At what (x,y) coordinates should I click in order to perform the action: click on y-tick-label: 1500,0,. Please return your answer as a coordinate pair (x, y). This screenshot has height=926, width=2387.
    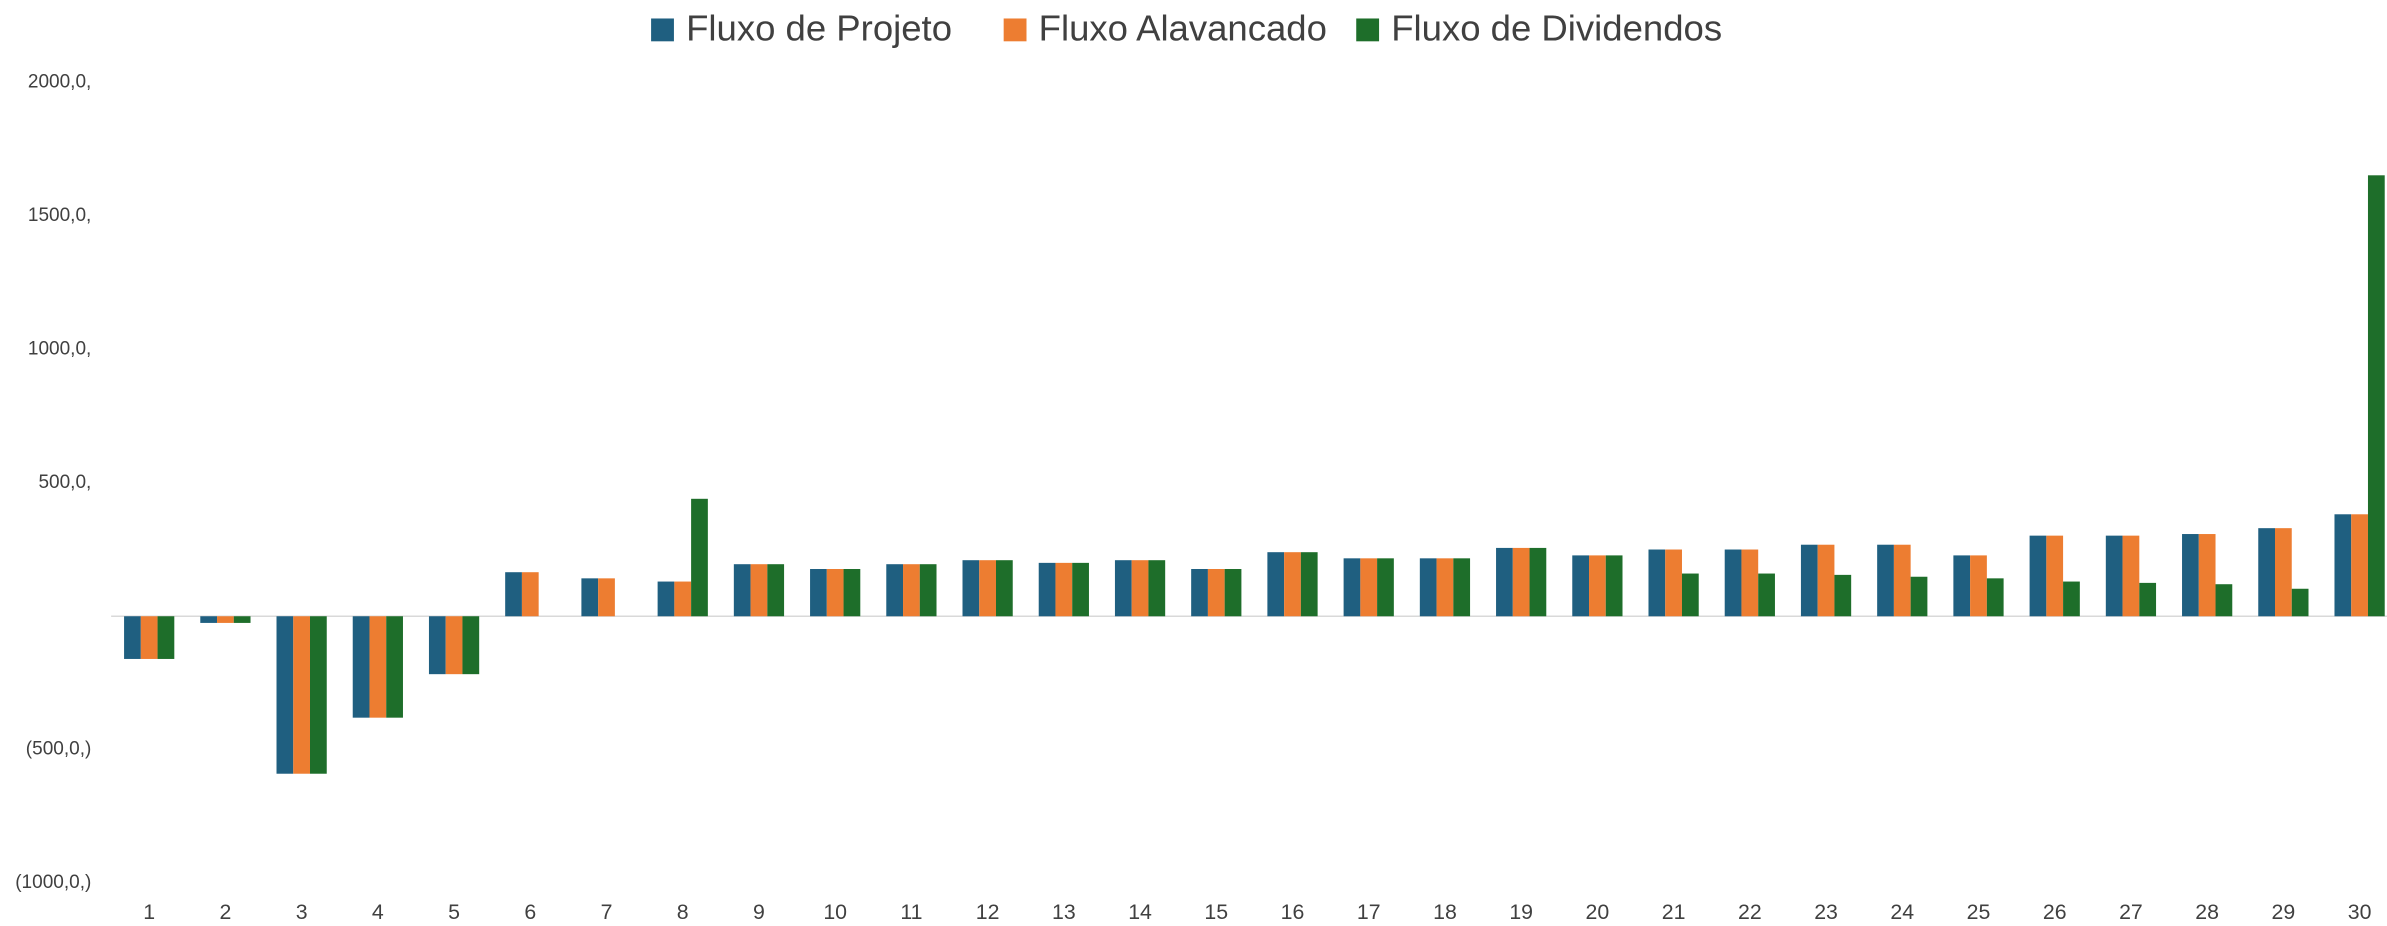
    Looking at the image, I should click on (59, 215).